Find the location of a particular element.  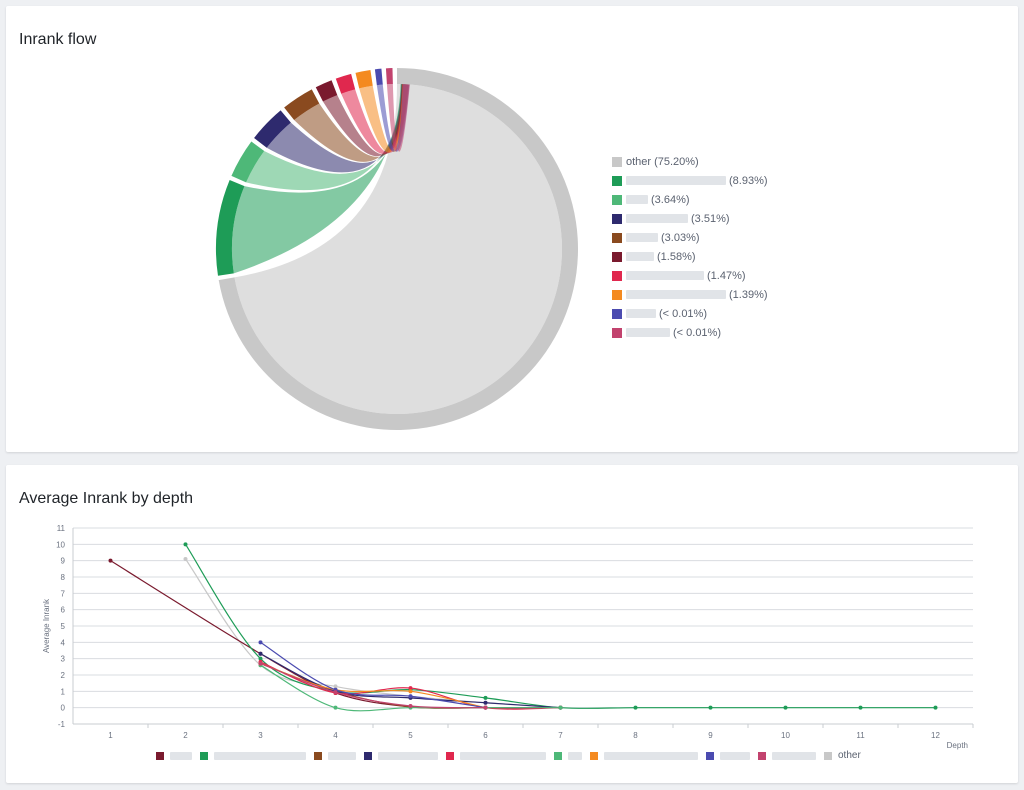

x-tick-label: 10 is located at coordinates (785, 735).